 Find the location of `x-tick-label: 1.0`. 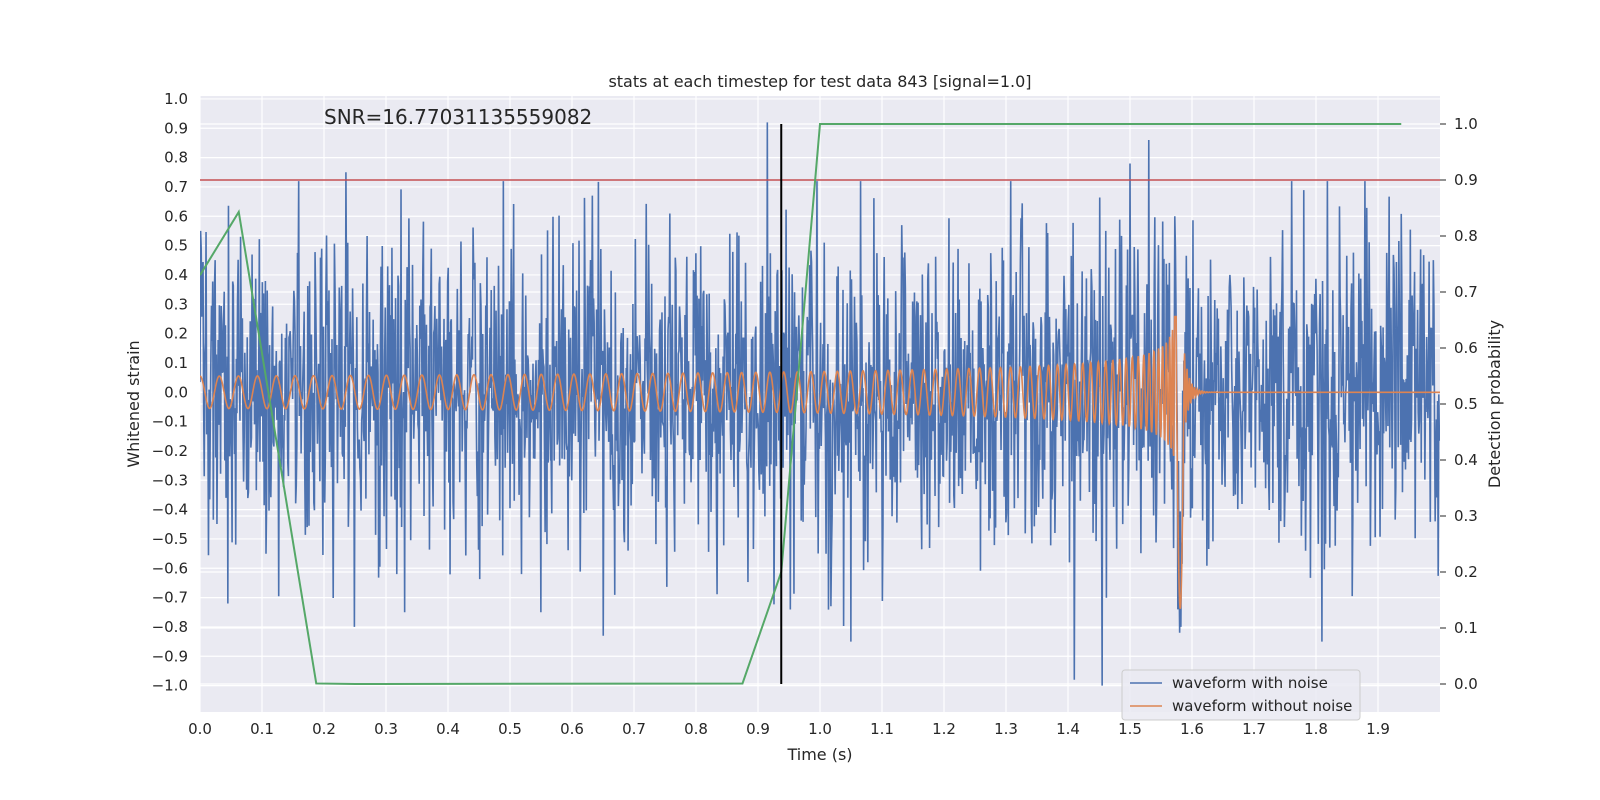

x-tick-label: 1.0 is located at coordinates (820, 729).